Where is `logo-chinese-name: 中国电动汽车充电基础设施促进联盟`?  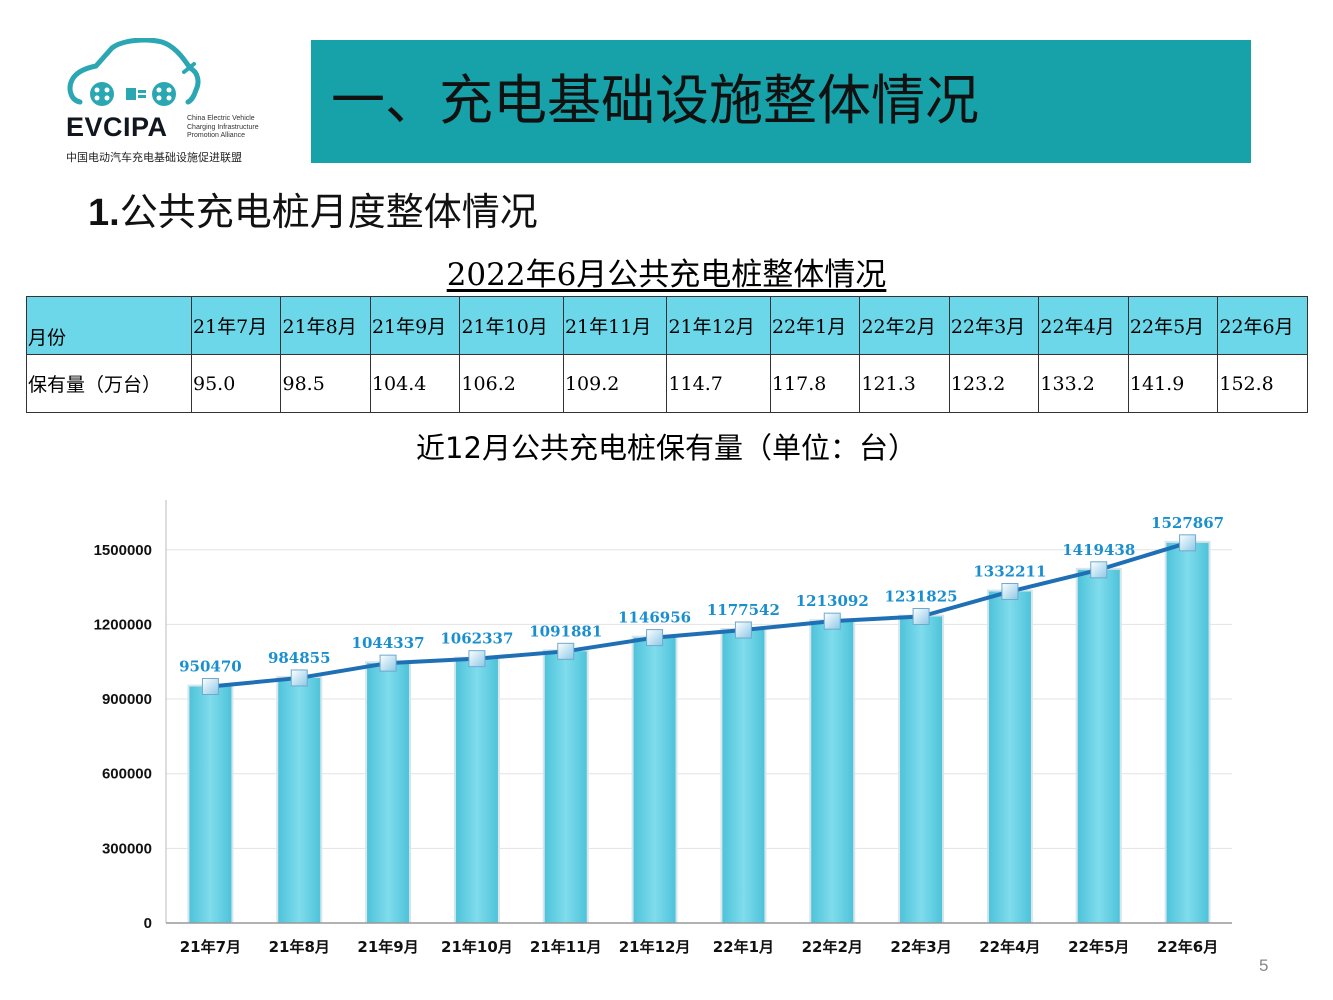
logo-chinese-name: 中国电动汽车充电基础设施促进联盟 is located at coordinates (154, 157).